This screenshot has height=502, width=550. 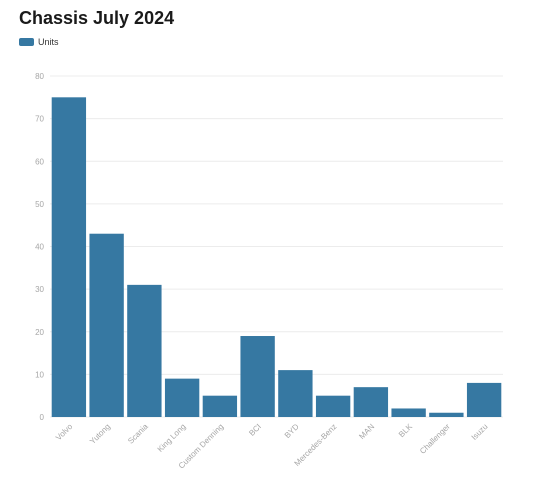 I want to click on y-tick-label: 50, so click(x=39, y=204).